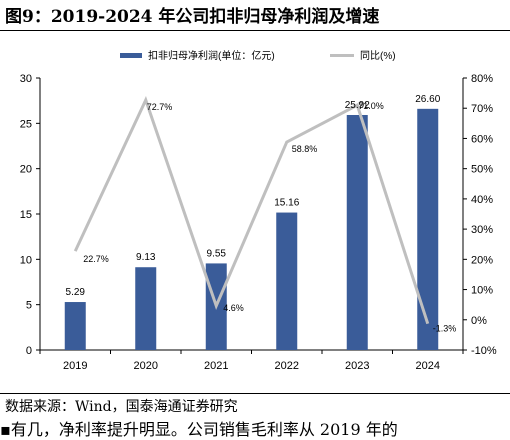  Describe the element at coordinates (287, 366) in the screenshot. I see `x-tick-label: 2022` at that location.